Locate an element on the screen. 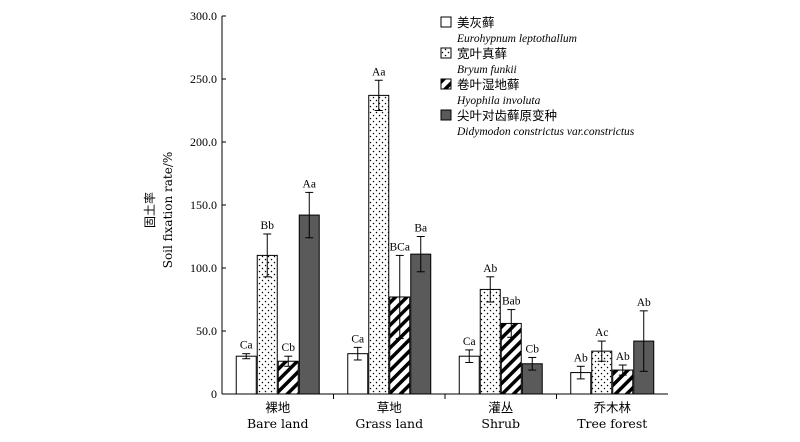 The height and width of the screenshot is (442, 800). legend-latin-label: Eurohypnum leptothallum is located at coordinates (516, 39).